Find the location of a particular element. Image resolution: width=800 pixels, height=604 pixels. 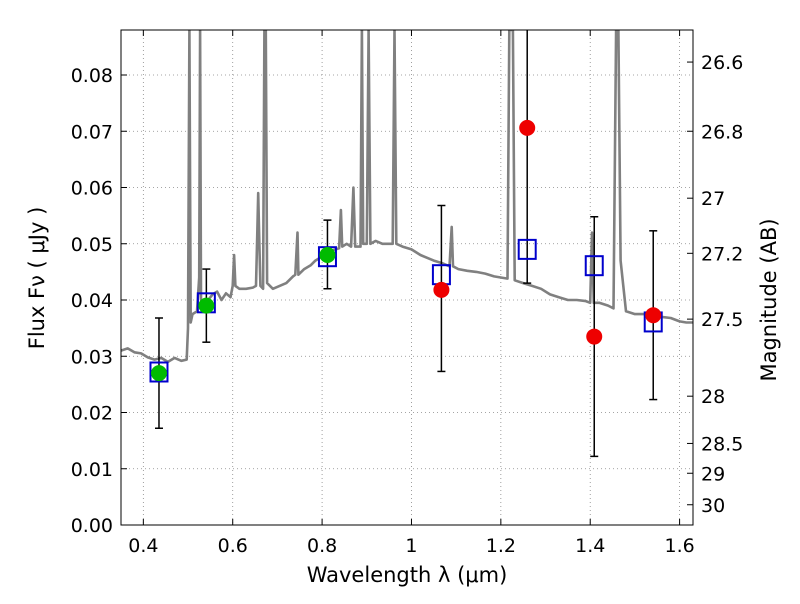

y2-axis-label: Magnitude (AB) is located at coordinates (769, 299).